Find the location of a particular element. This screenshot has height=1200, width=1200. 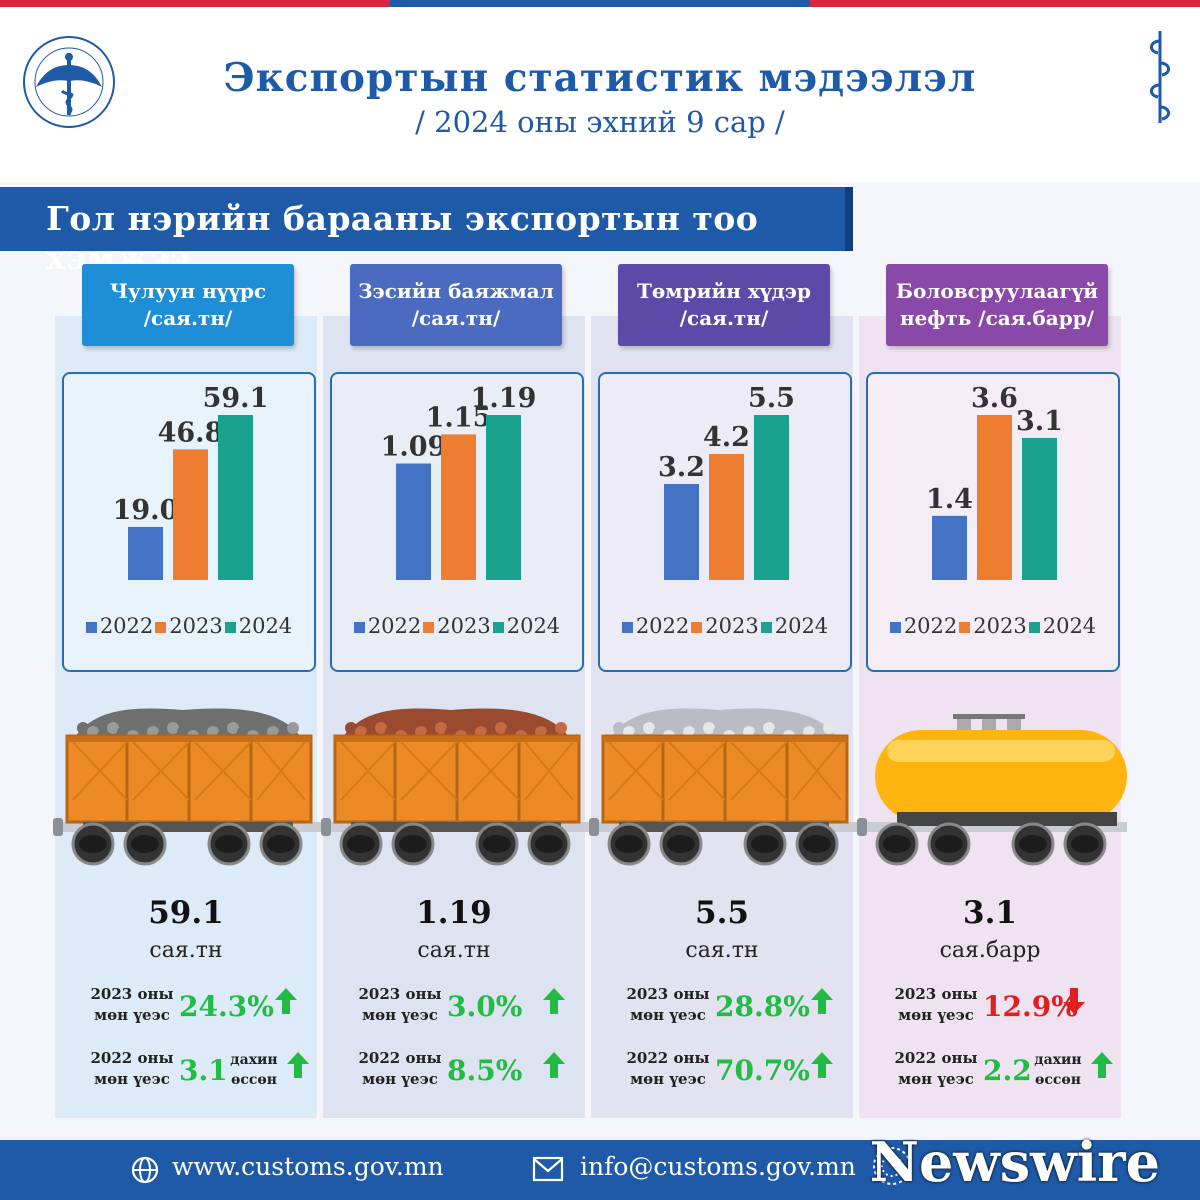

product-label: Боловсруулаагүй нефть /сая.барр/ is located at coordinates (997, 305).